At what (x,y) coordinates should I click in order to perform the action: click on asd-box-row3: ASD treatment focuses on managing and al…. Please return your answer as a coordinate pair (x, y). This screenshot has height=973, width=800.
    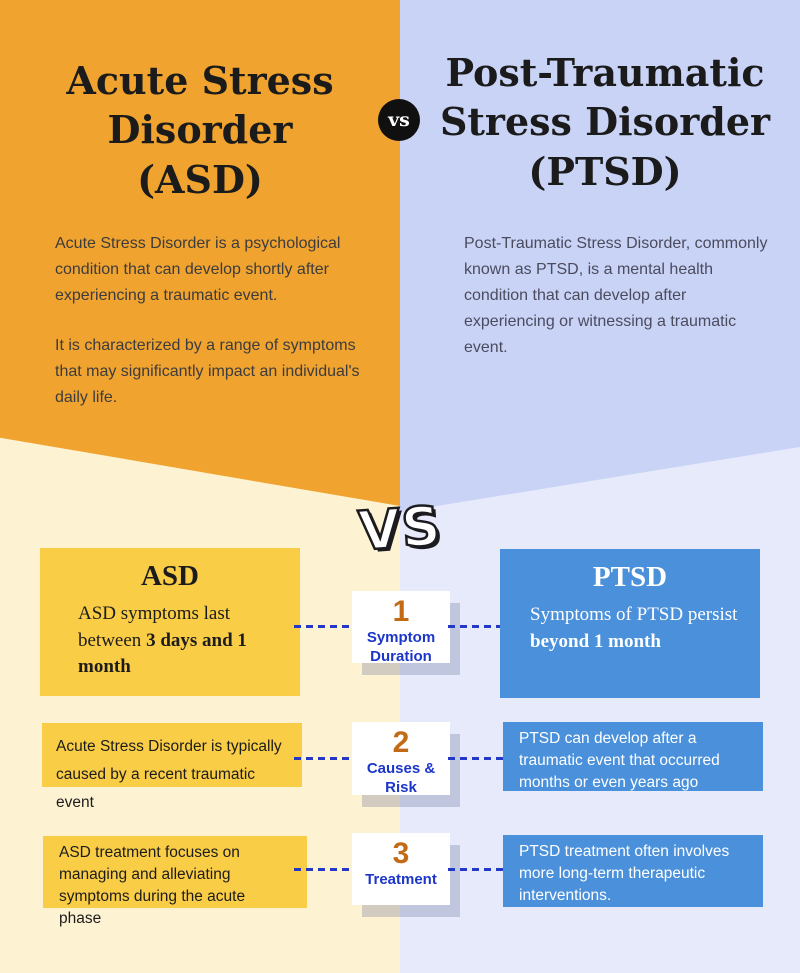
    Looking at the image, I should click on (175, 881).